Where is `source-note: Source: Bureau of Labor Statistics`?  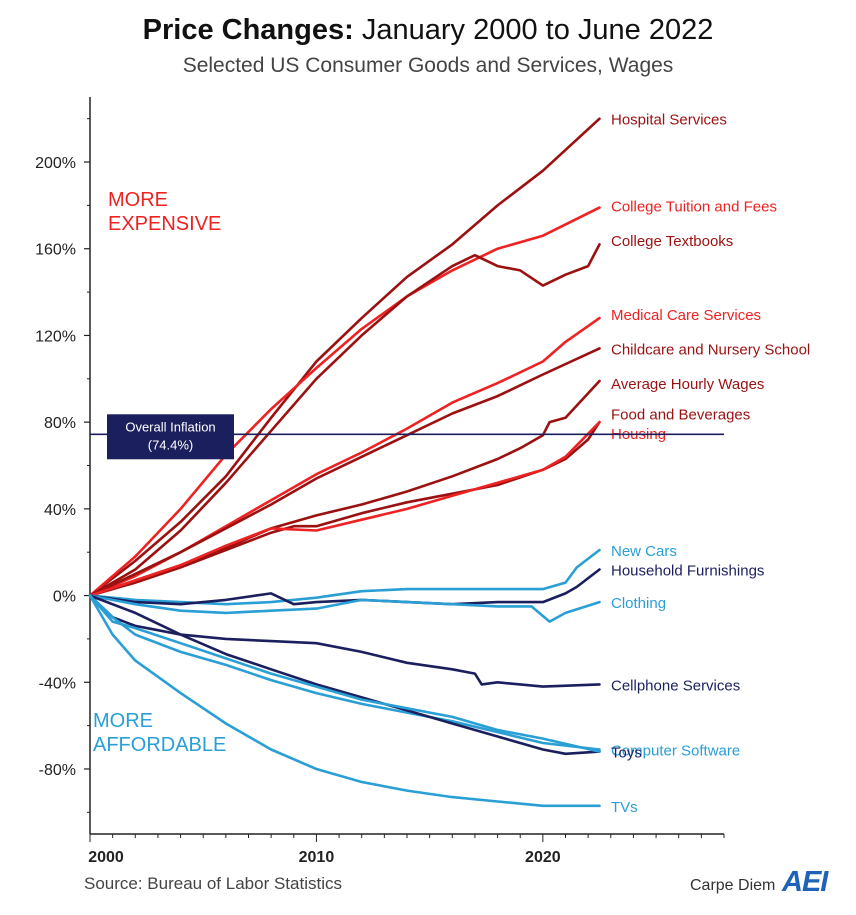 source-note: Source: Bureau of Labor Statistics is located at coordinates (213, 883).